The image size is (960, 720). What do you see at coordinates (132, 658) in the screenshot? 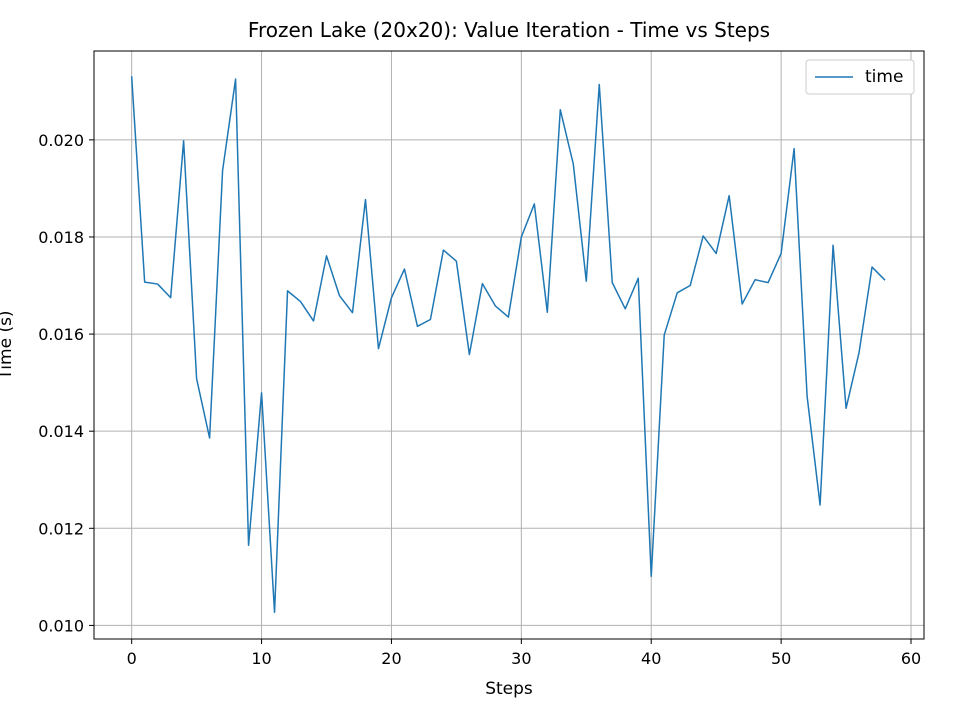
I see `x-tick-label: 0` at bounding box center [132, 658].